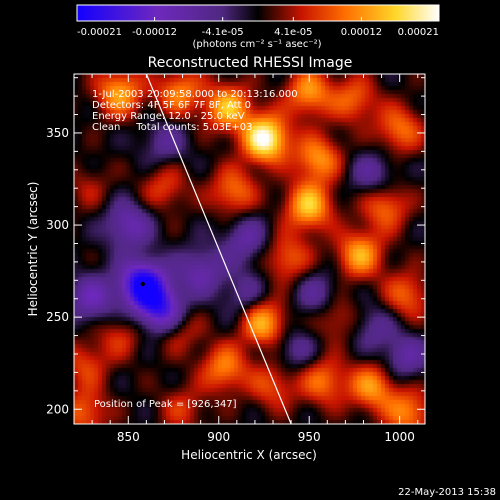 Image resolution: width=500 pixels, height=500 pixels. I want to click on colorbar-tick-label: 0.00021, so click(418, 32).